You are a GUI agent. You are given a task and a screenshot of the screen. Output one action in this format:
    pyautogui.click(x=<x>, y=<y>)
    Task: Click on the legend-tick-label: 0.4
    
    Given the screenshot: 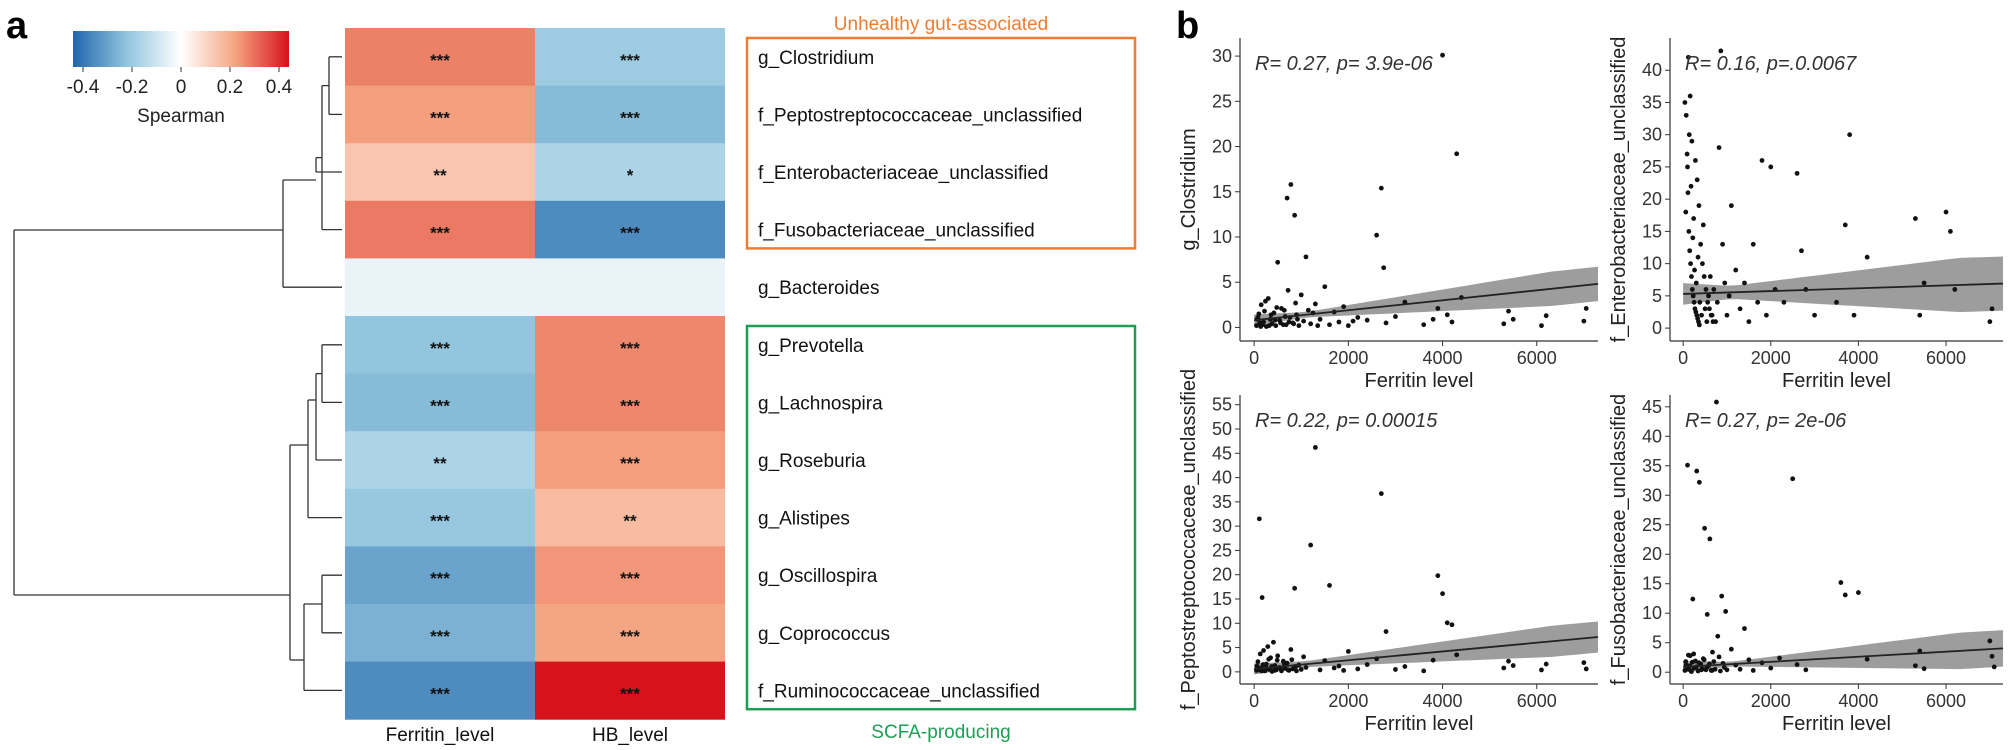 What is the action you would take?
    pyautogui.click(x=279, y=87)
    